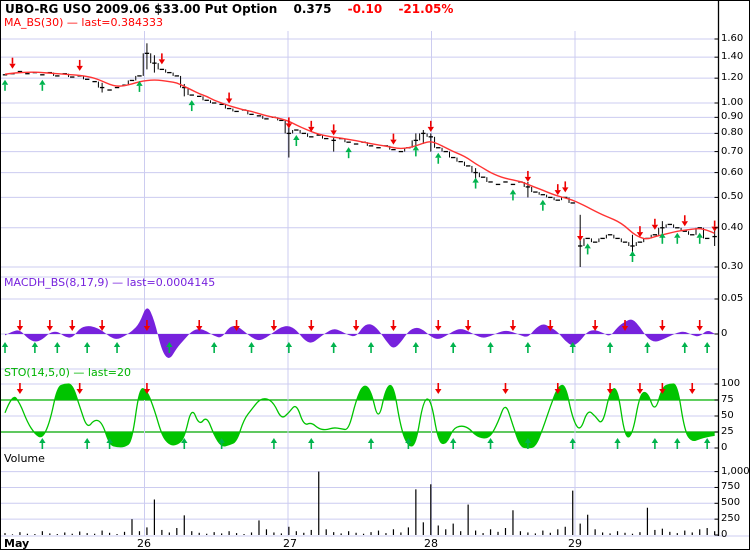 This screenshot has width=750, height=550. Describe the element at coordinates (24, 458) in the screenshot. I see `volume-indicator-label: Volume` at that location.